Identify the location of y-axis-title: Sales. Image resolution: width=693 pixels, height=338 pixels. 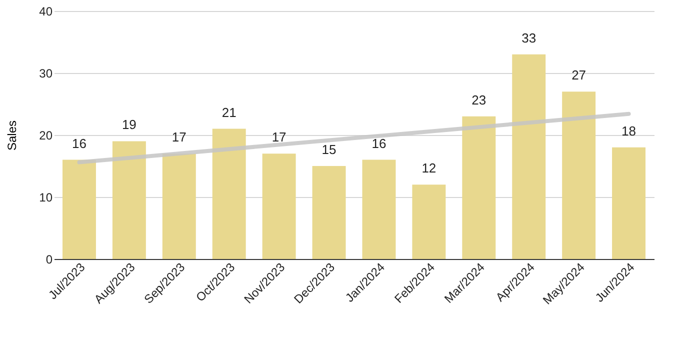
(12, 135).